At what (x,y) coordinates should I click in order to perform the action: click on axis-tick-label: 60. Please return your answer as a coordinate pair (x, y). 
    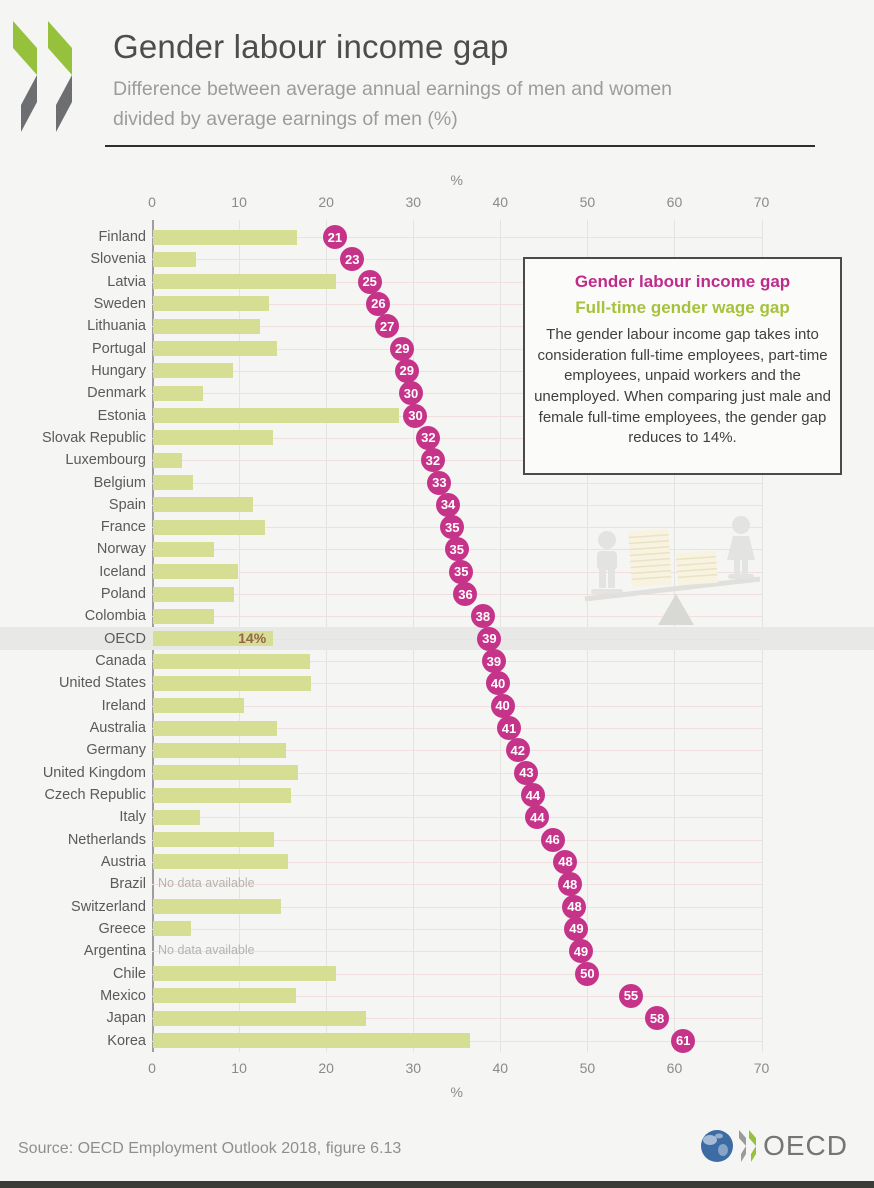
    Looking at the image, I should click on (674, 202).